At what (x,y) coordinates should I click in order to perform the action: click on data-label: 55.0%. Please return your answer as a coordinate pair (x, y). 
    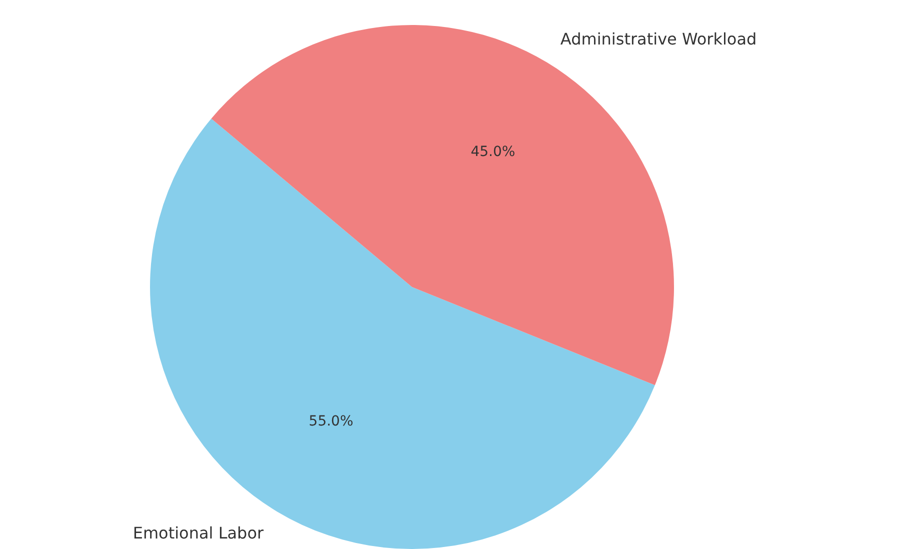
    Looking at the image, I should click on (331, 422).